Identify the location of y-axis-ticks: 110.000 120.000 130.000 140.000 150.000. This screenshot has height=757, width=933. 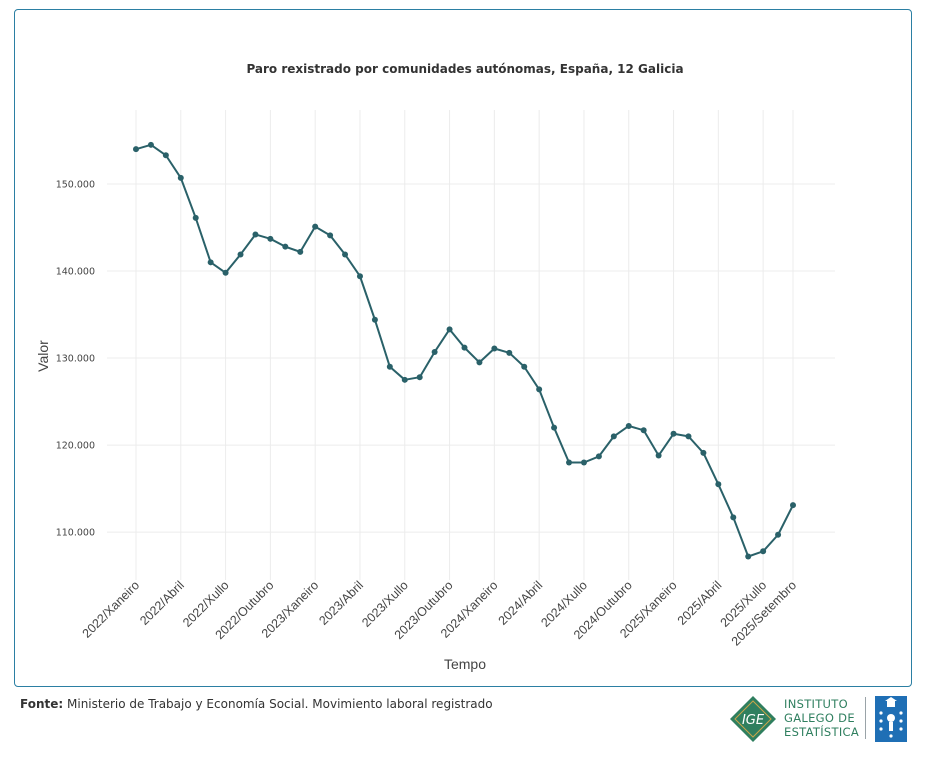
(75, 358).